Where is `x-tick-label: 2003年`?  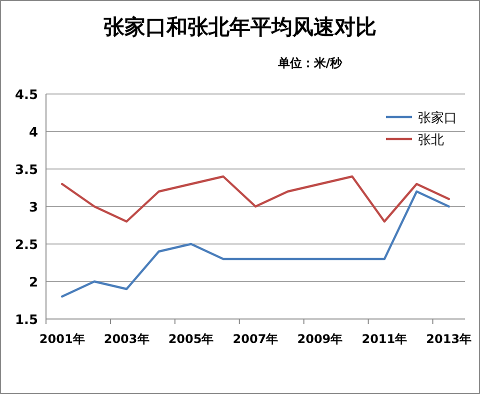 x-tick-label: 2003年 is located at coordinates (127, 339).